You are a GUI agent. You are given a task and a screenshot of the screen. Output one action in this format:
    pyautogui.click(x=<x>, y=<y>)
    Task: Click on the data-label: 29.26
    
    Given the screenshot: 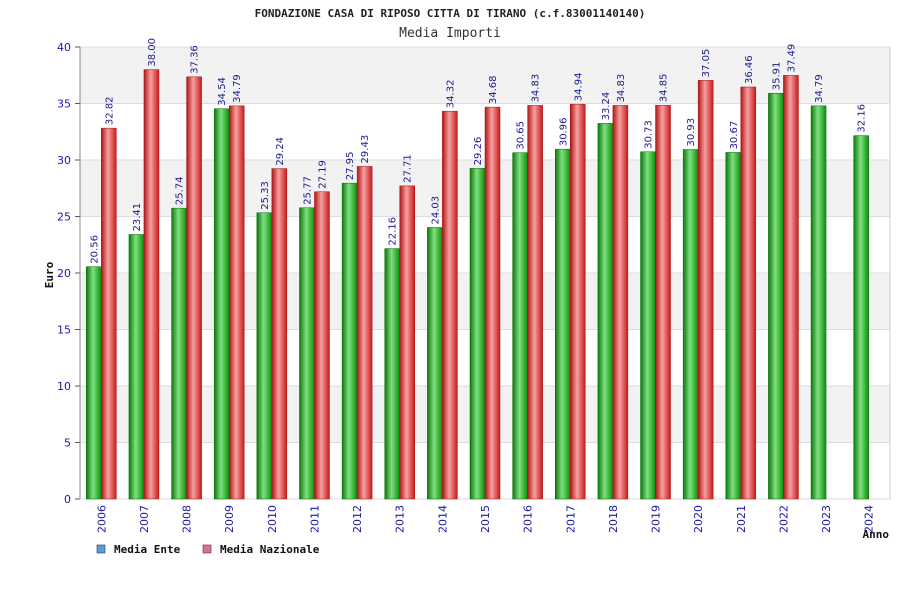 What is the action you would take?
    pyautogui.click(x=478, y=151)
    